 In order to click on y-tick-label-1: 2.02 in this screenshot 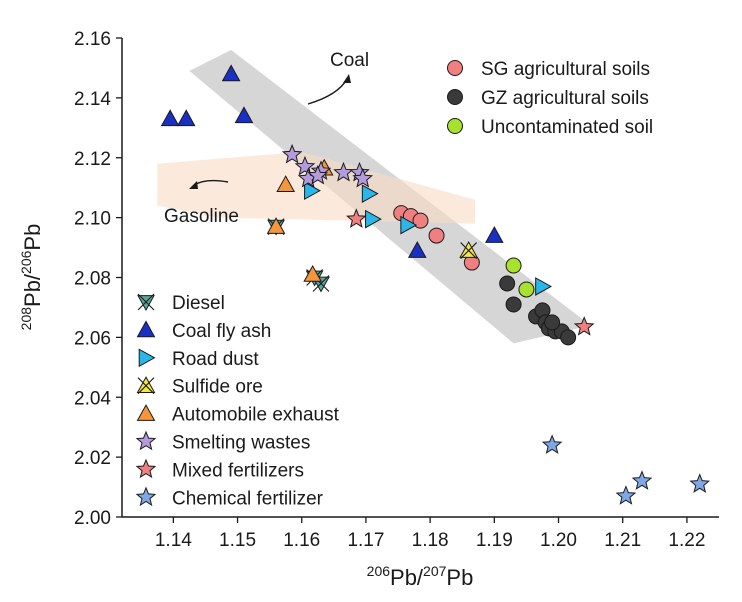, I will do `click(92, 458)`.